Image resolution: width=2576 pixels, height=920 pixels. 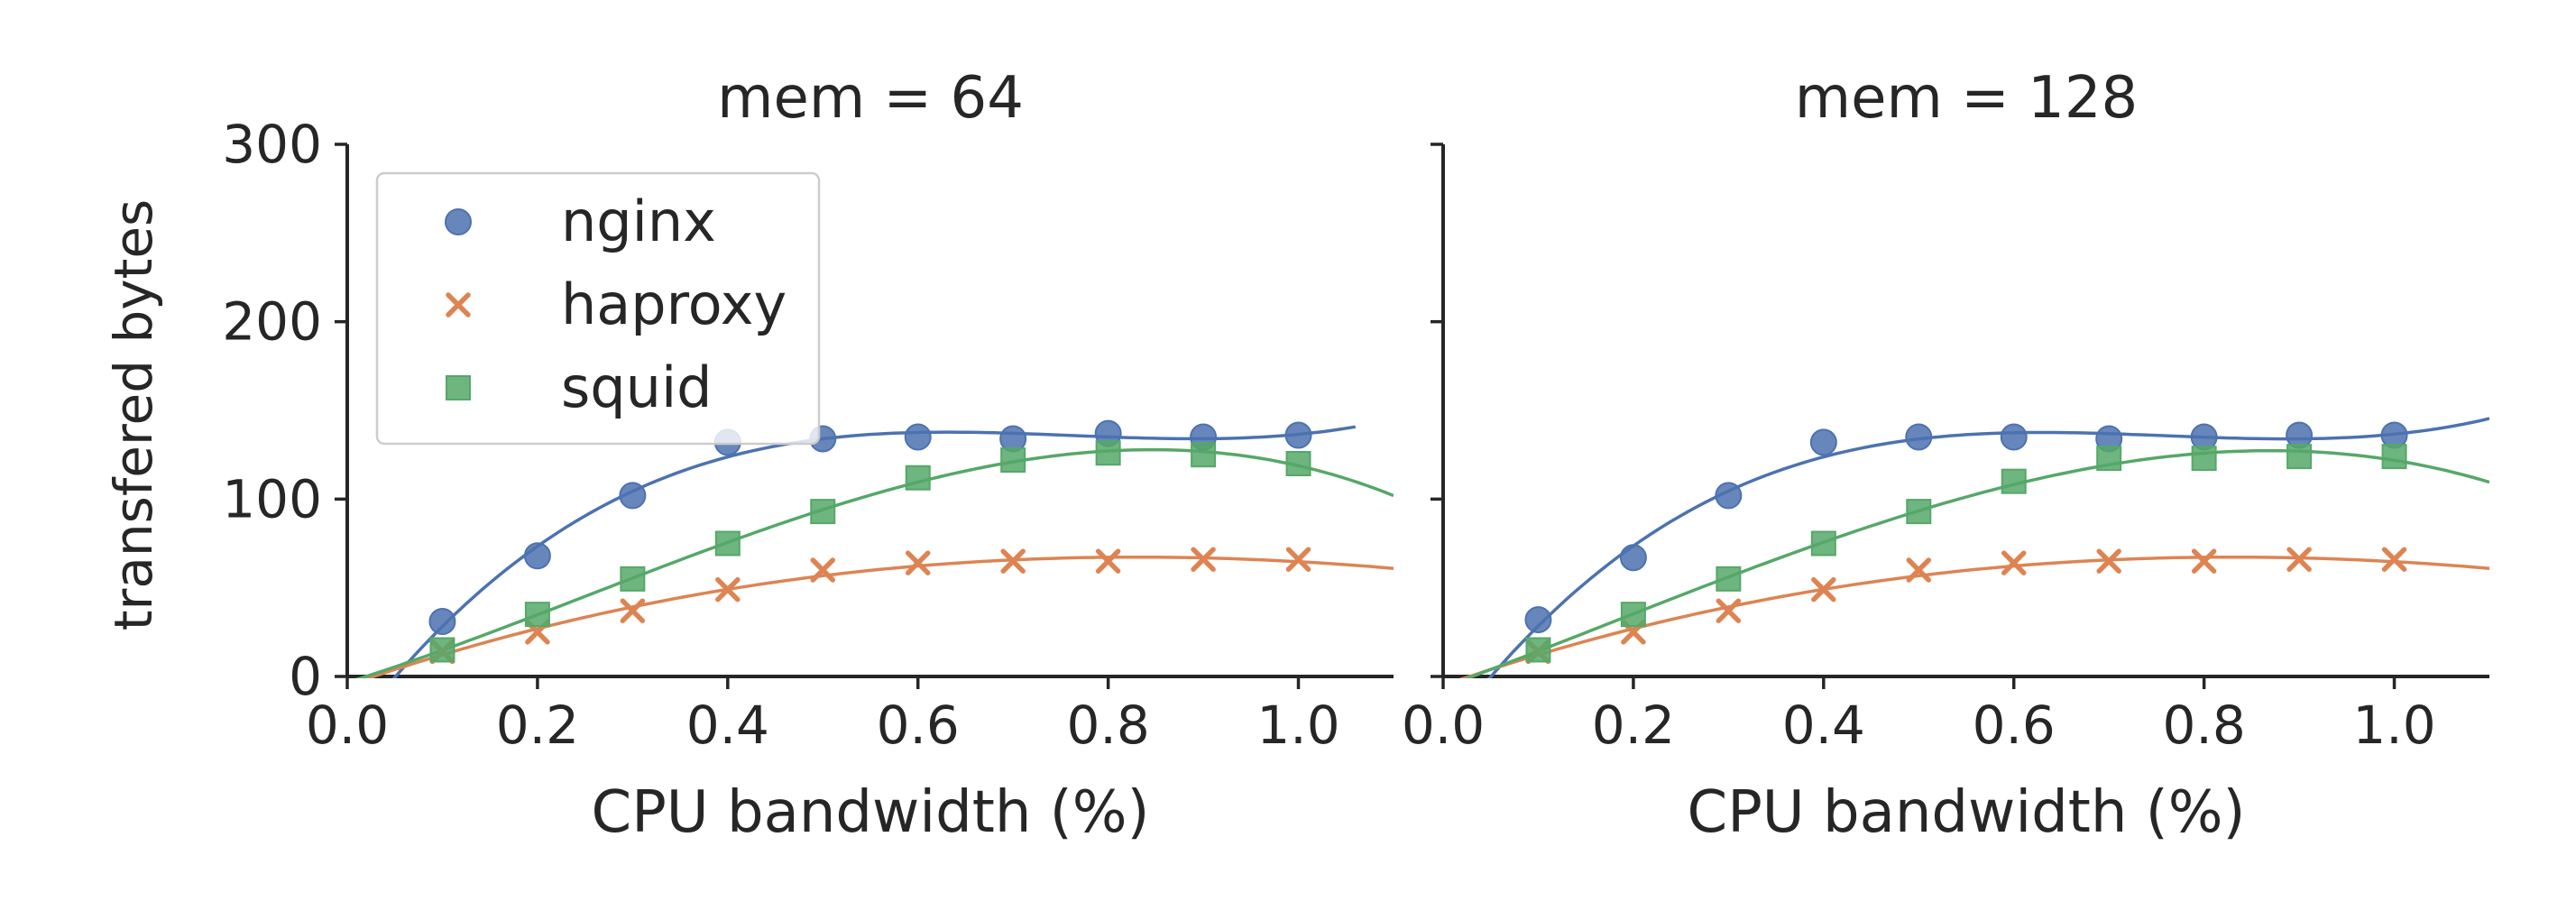 What do you see at coordinates (272, 144) in the screenshot?
I see `y-tick-label: 300` at bounding box center [272, 144].